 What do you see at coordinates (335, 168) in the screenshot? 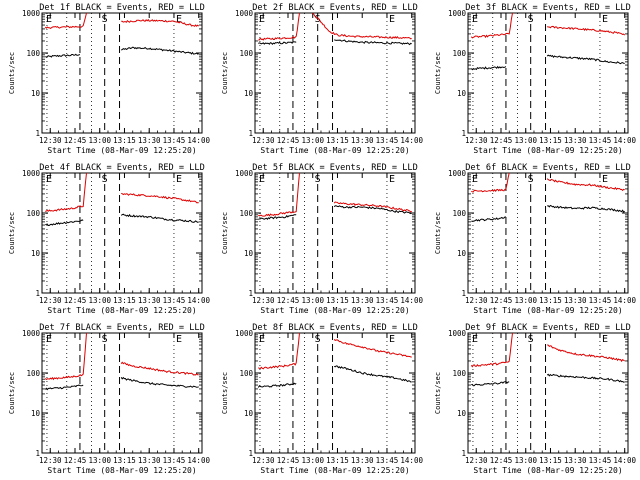
I see `chart-title: Det 5f BLACK = Events, RED = LLD` at bounding box center [335, 168].